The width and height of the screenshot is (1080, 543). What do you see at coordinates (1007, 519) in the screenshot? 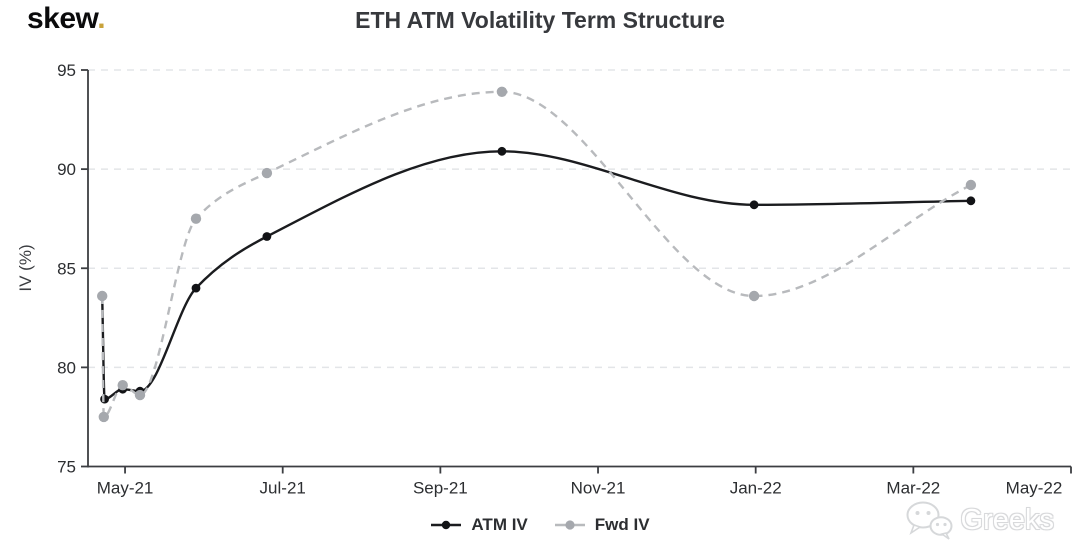
I see `watermark-text: Greeks` at bounding box center [1007, 519].